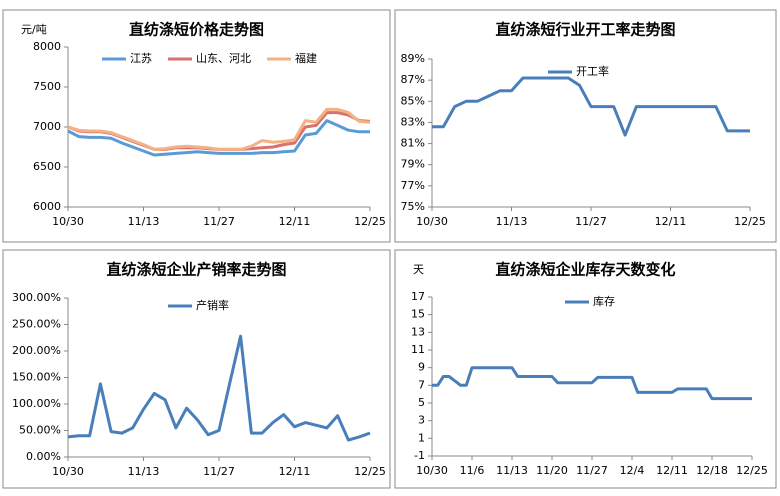 This screenshot has height=496, width=780. What do you see at coordinates (413, 121) in the screenshot?
I see `y-tick-label: 83%` at bounding box center [413, 121].